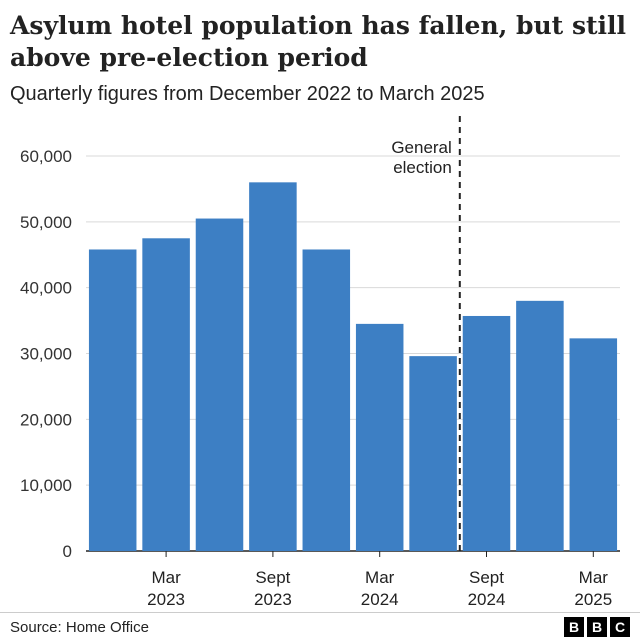 The image size is (640, 640). What do you see at coordinates (79, 627) in the screenshot?
I see `source-note: Source: Home Office` at bounding box center [79, 627].